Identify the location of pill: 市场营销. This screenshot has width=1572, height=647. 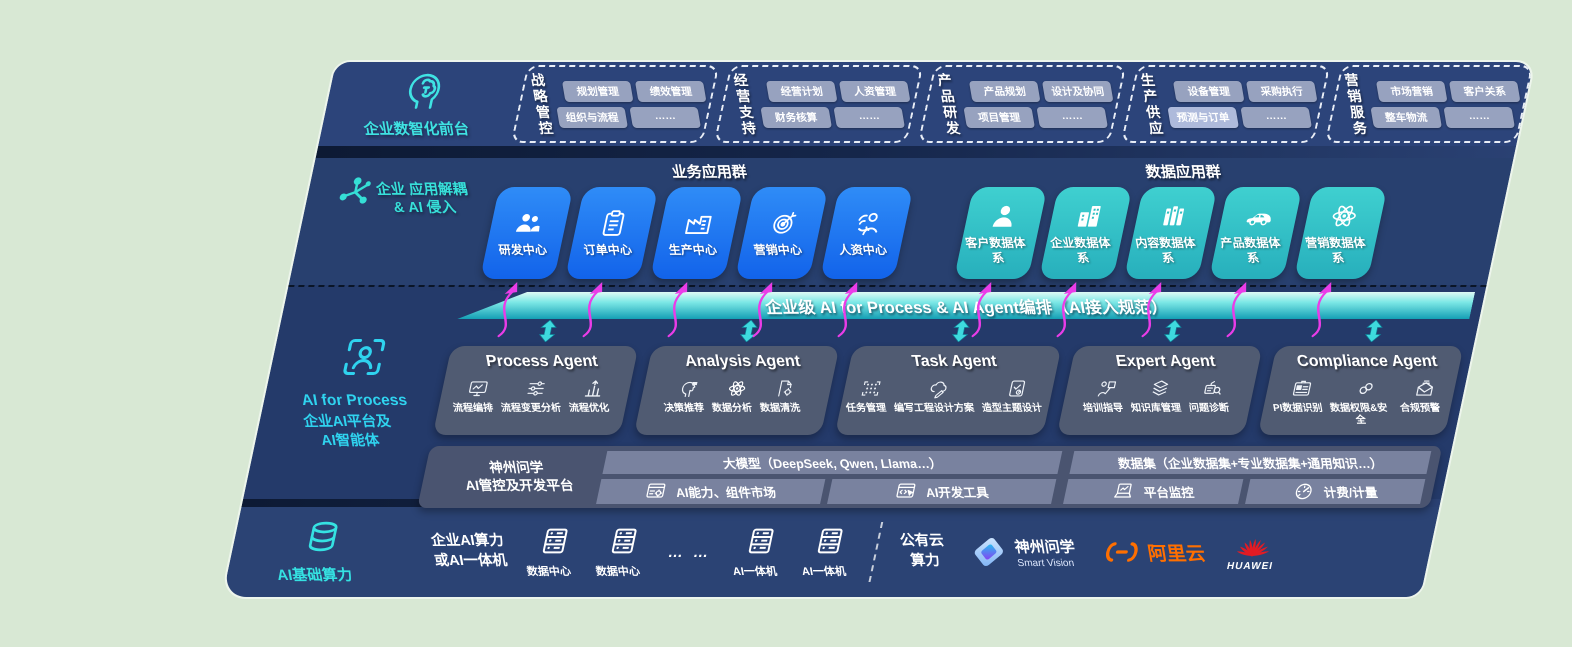
(1412, 91).